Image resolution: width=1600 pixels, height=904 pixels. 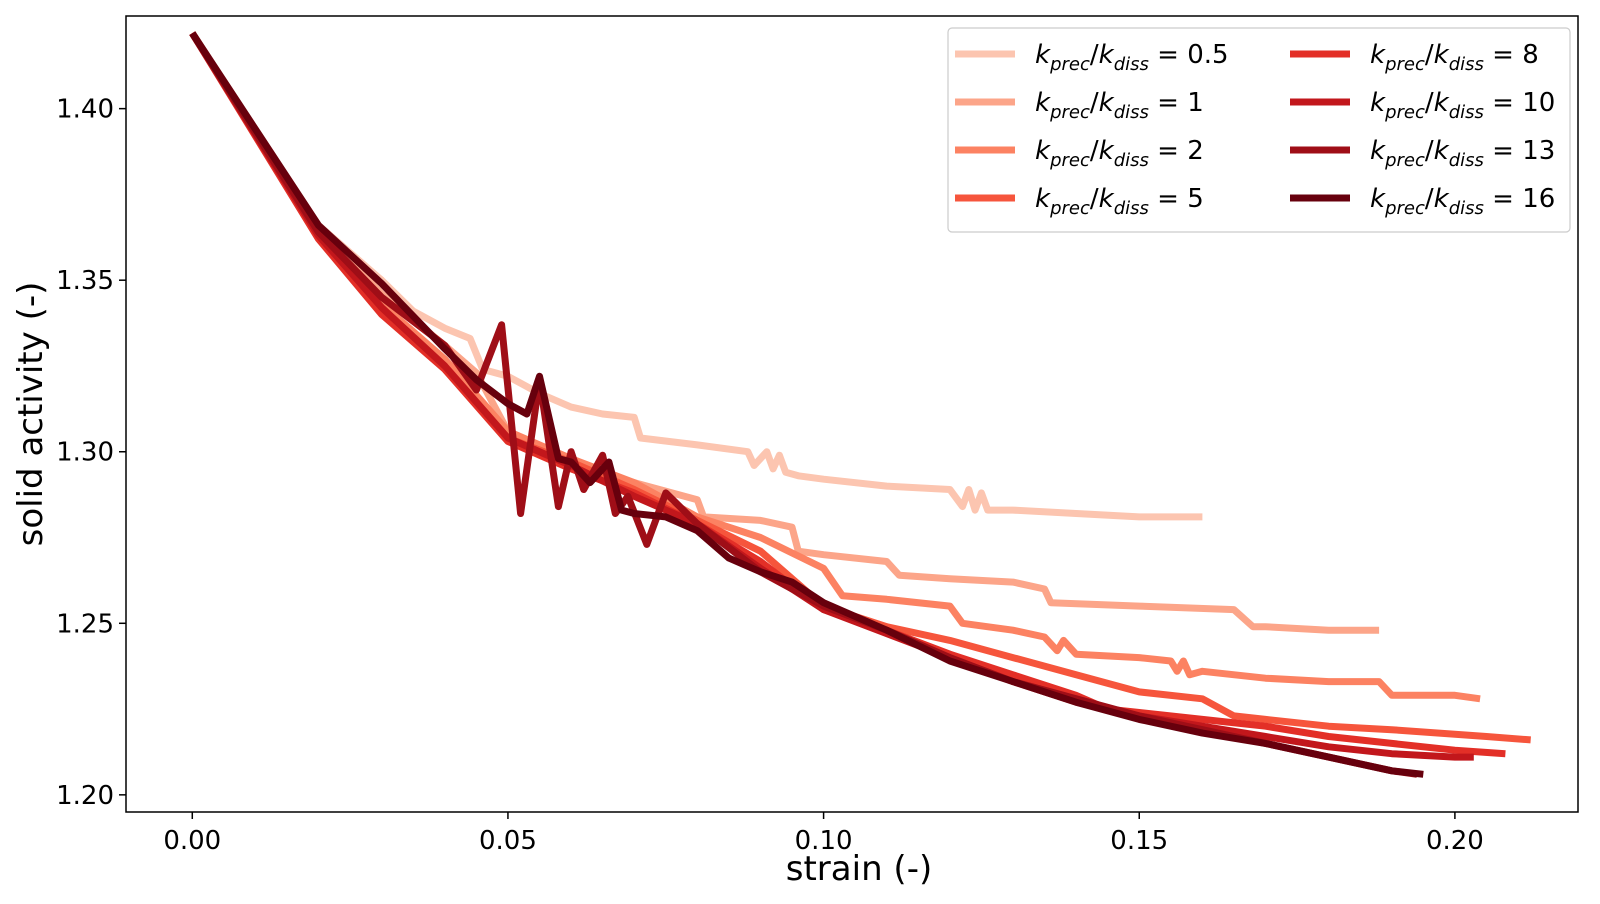 I want to click on y-tick-label: 1.30, so click(x=85, y=453).